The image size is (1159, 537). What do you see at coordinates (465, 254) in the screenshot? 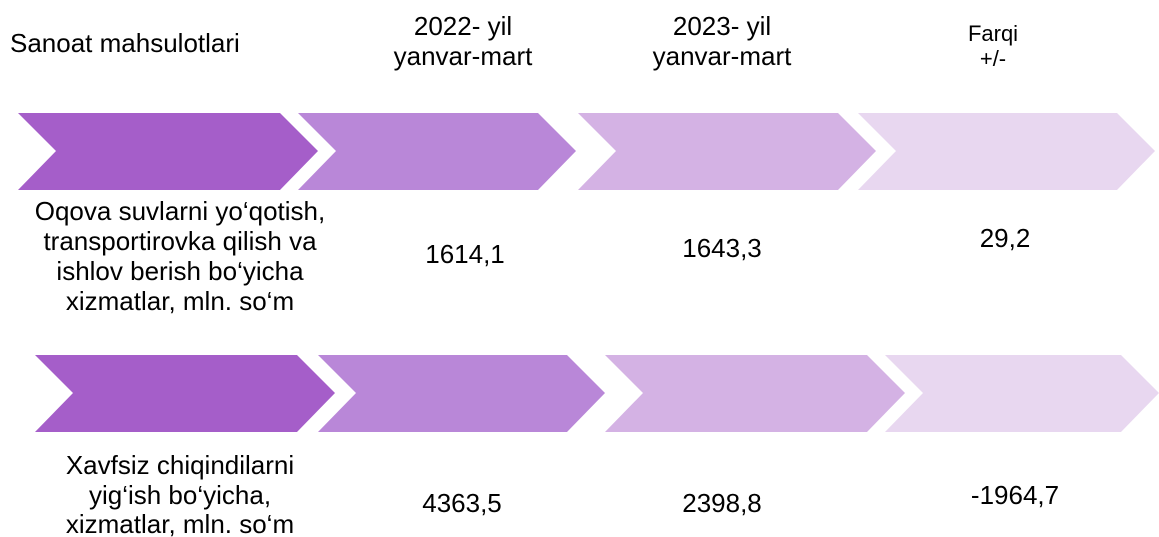
I see `row-value: 1614,1` at bounding box center [465, 254].